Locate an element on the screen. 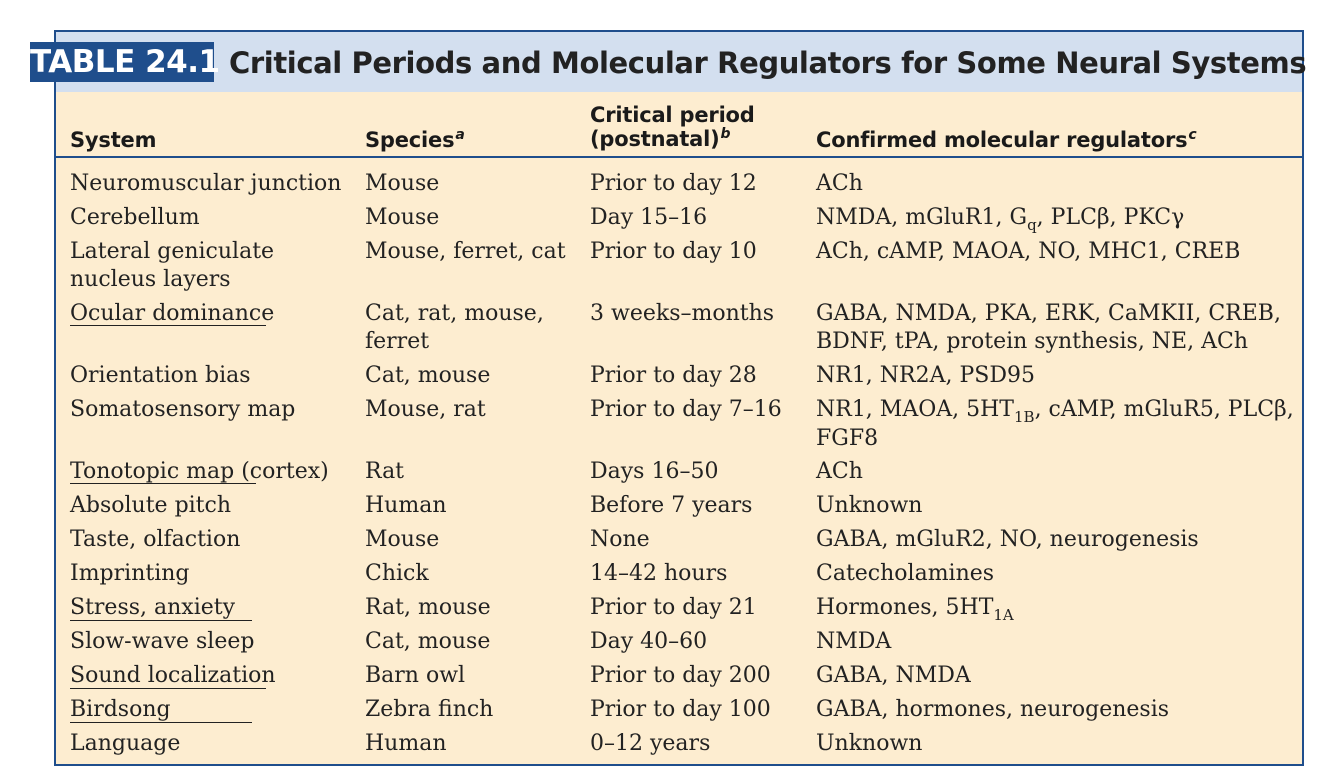 The image size is (1324, 778). header-regulators: Confirmed molecular regulatorsc is located at coordinates (1006, 141).